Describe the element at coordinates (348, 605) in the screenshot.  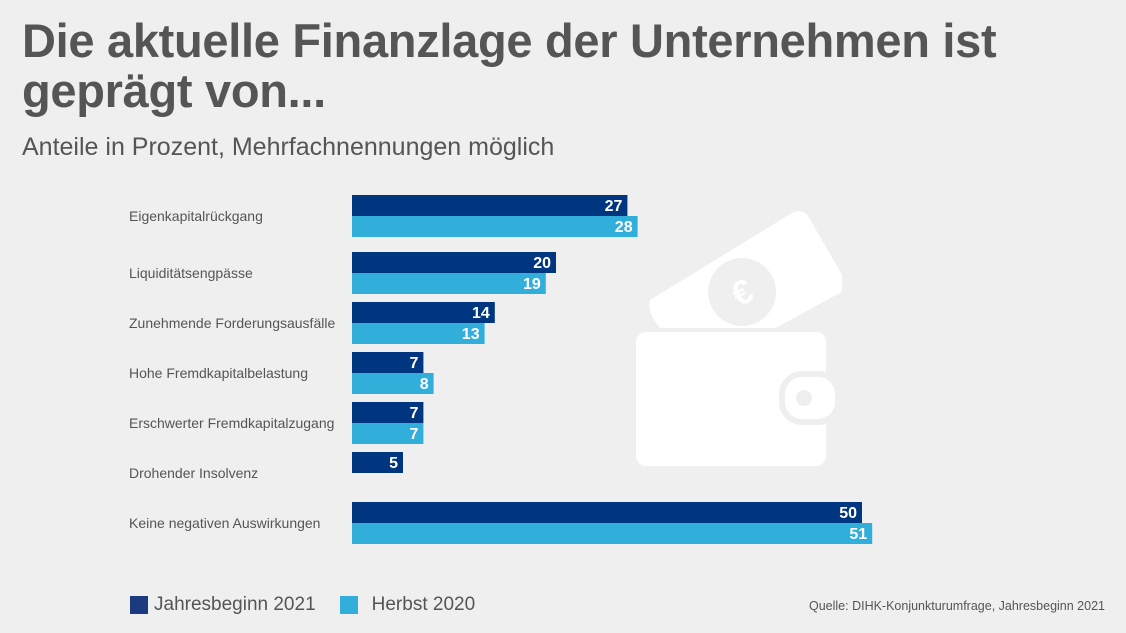
I see `legend-swatch-herbst-2020` at that location.